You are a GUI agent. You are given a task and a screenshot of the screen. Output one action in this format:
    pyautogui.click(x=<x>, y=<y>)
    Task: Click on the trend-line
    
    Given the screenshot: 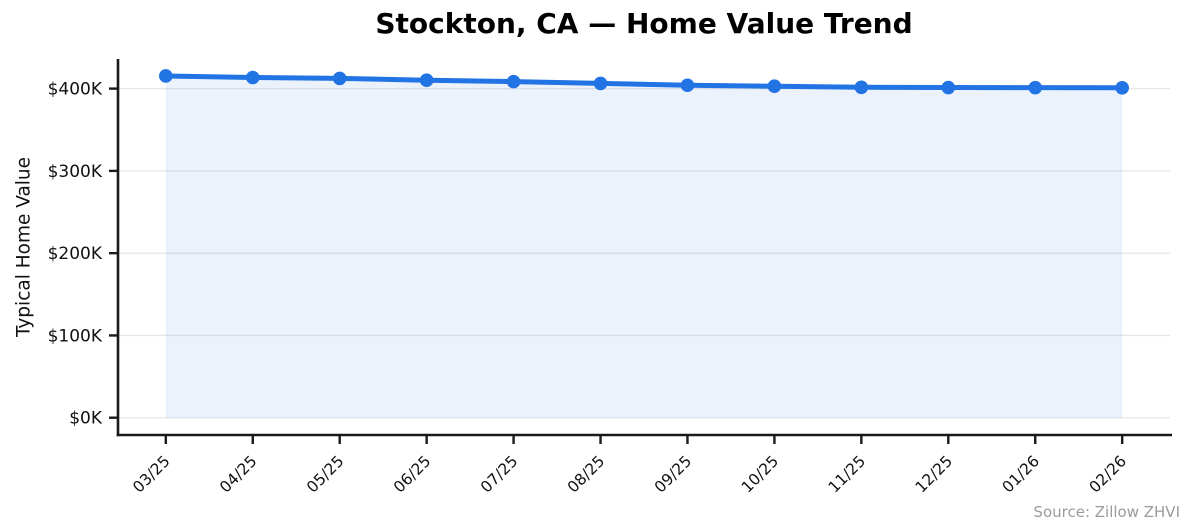 What is the action you would take?
    pyautogui.click(x=644, y=82)
    